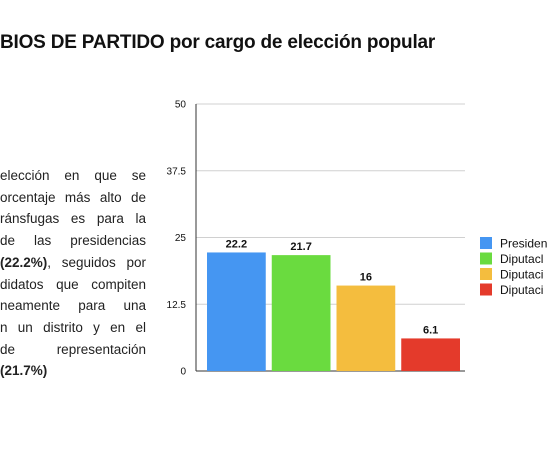 This screenshot has width=550, height=450. I want to click on y-tick-label: 37.5, so click(177, 171).